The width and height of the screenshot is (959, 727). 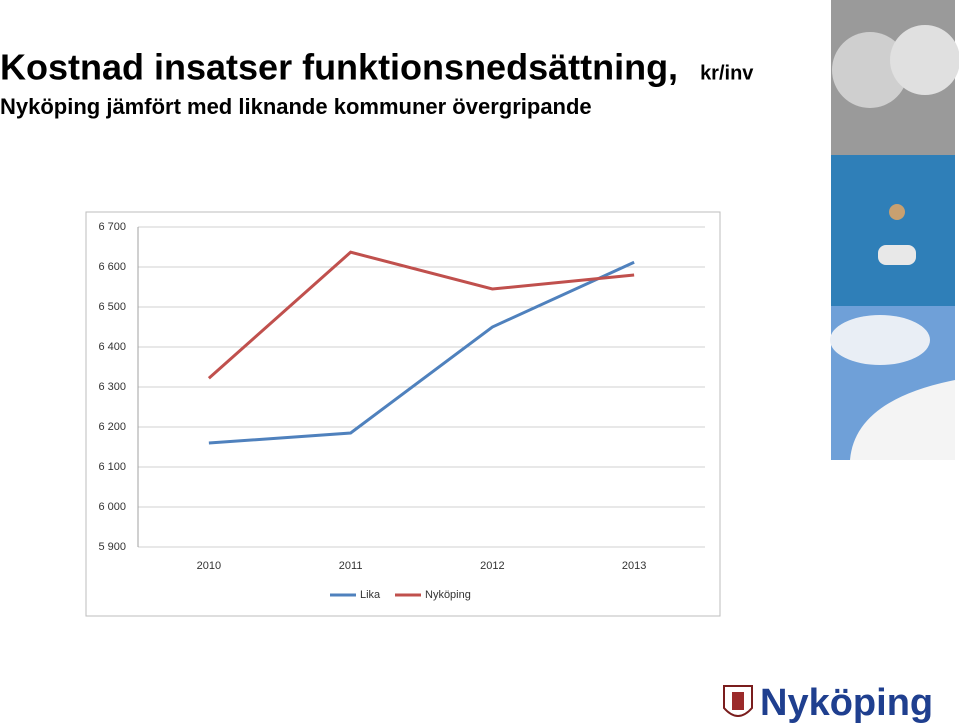 What do you see at coordinates (370, 595) in the screenshot?
I see `legend-label: Lika` at bounding box center [370, 595].